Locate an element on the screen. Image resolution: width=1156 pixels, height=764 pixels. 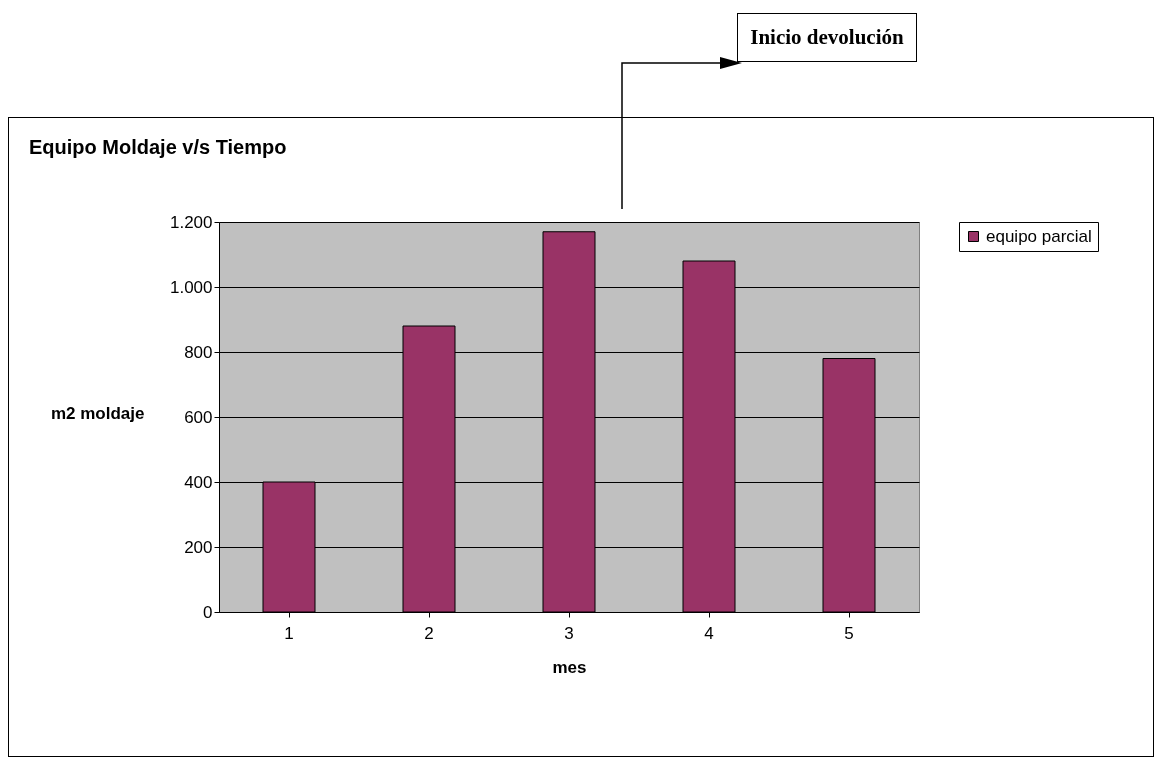
x-tick-label: 4 is located at coordinates (709, 633).